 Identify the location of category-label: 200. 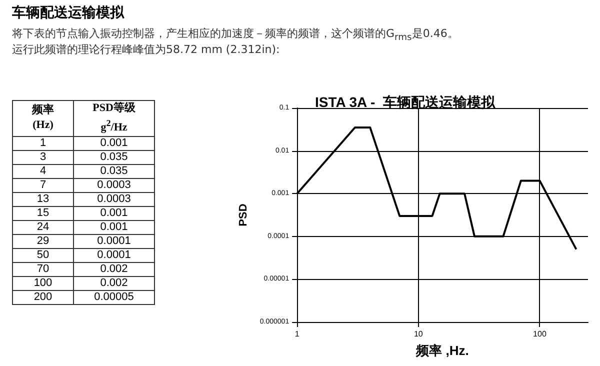
(43, 297).